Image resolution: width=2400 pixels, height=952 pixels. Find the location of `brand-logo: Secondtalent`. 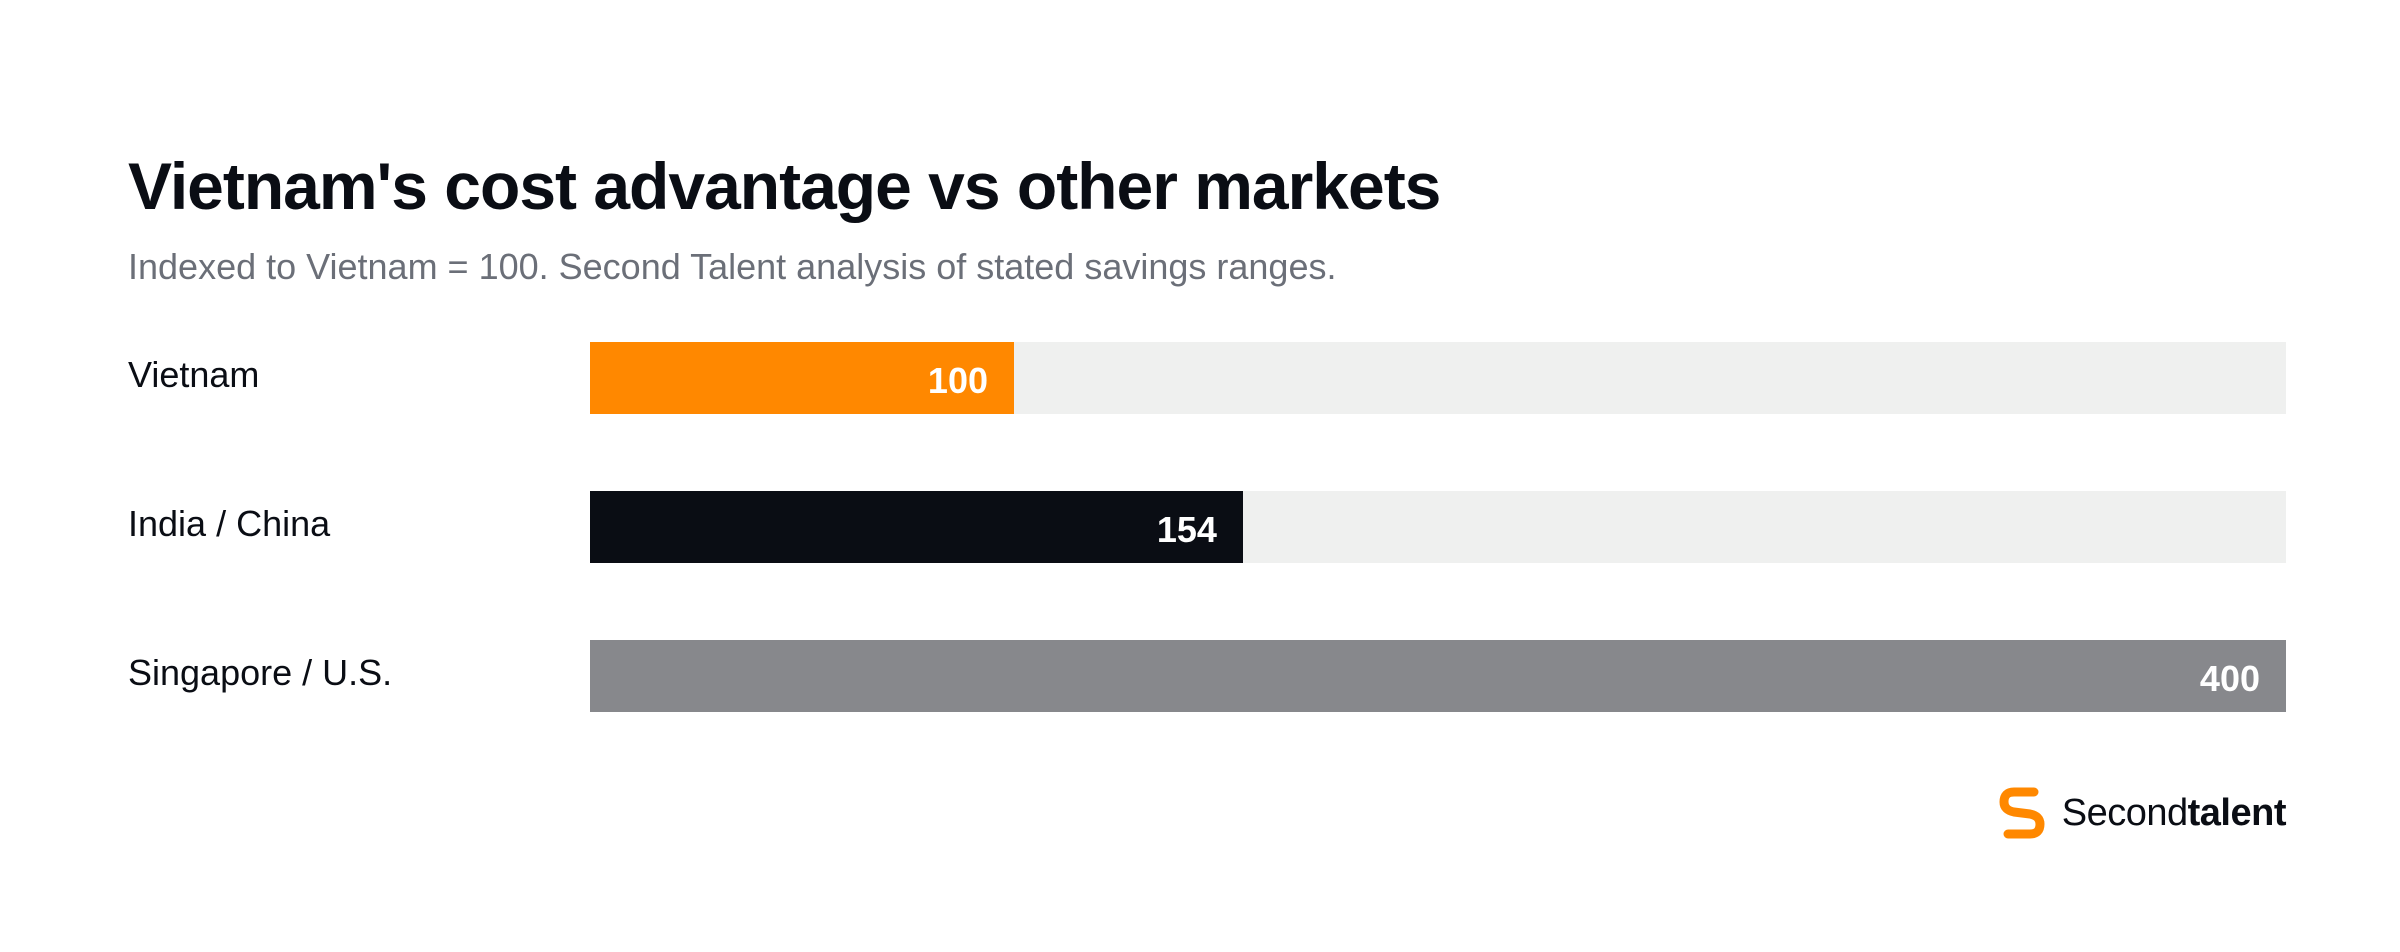

brand-logo: Secondtalent is located at coordinates (2141, 813).